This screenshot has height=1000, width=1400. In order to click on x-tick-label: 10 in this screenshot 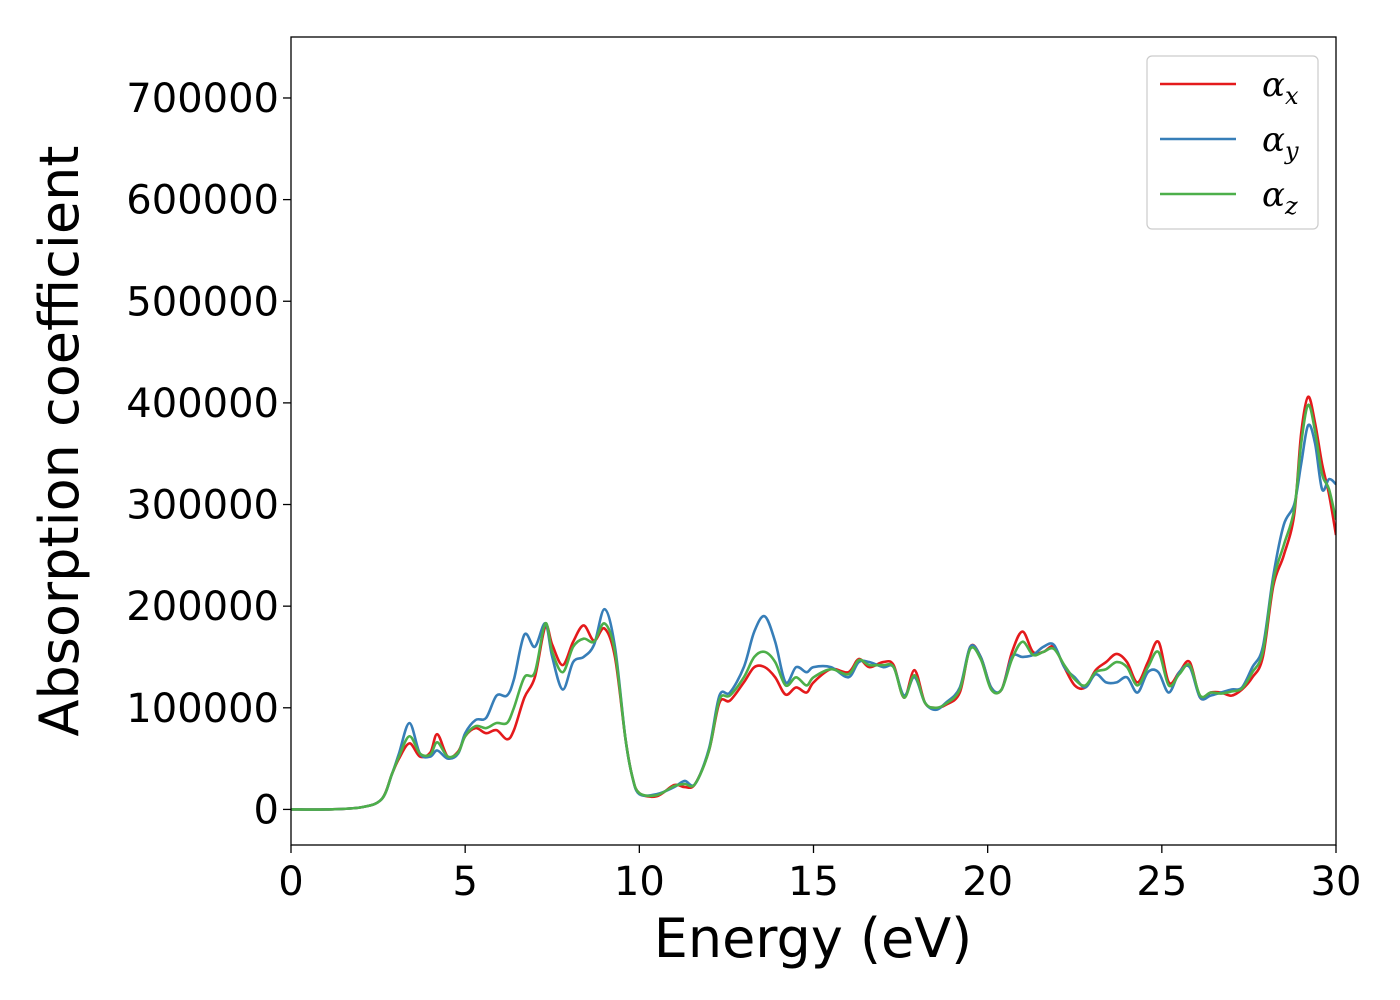, I will do `click(639, 882)`.